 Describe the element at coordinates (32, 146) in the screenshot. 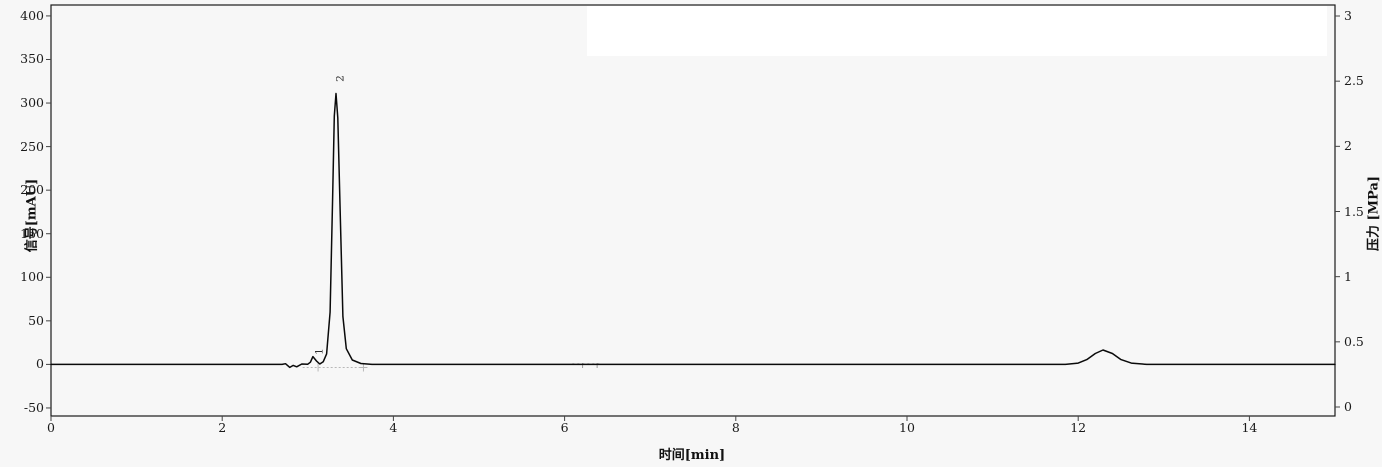

I see `y-axis-left-tick-label: 250` at that location.